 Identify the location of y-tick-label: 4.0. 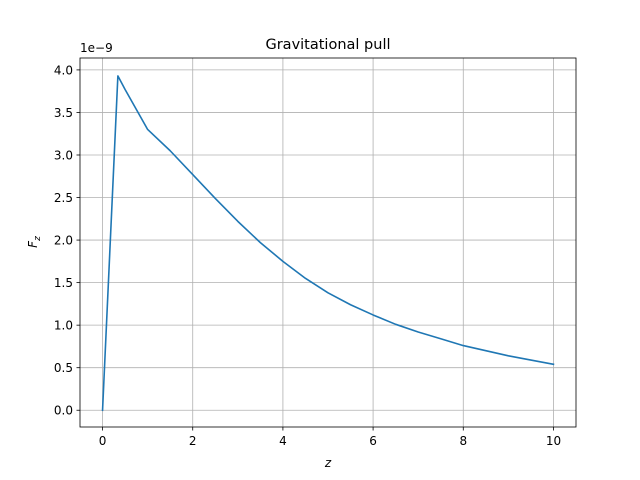
(63, 70).